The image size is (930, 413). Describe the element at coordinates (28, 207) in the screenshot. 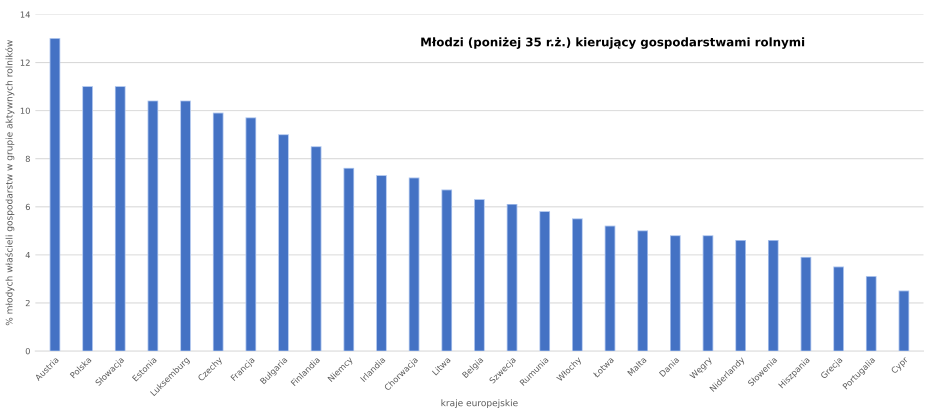

I see `y-tick-label: 6` at that location.